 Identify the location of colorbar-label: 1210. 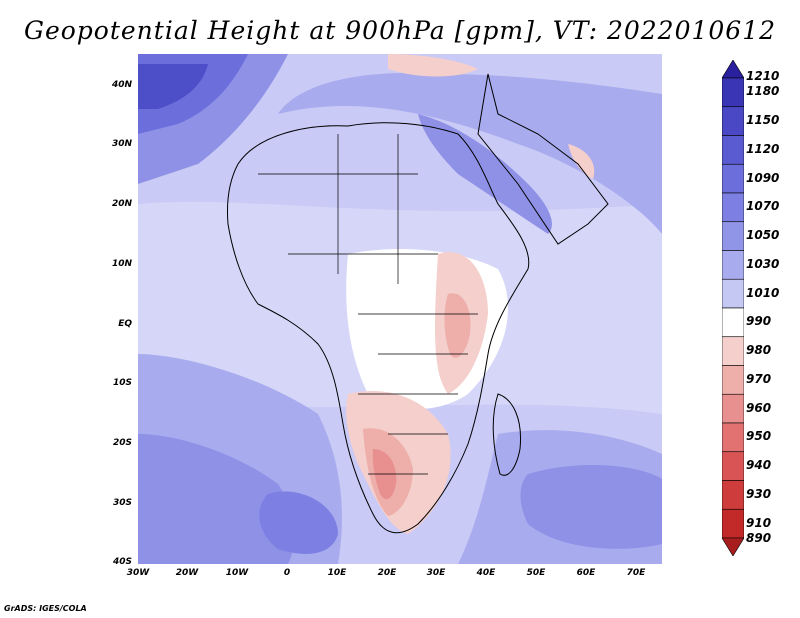
(763, 76).